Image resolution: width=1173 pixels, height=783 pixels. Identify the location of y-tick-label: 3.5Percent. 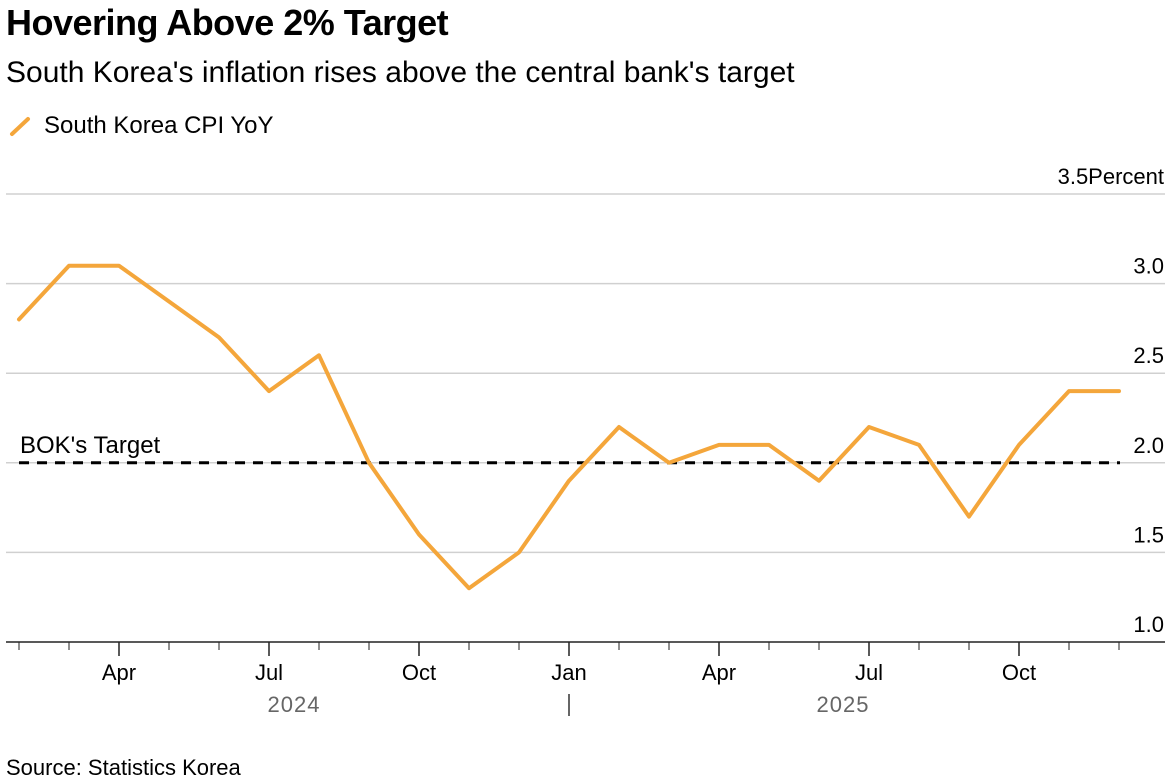
(1111, 176).